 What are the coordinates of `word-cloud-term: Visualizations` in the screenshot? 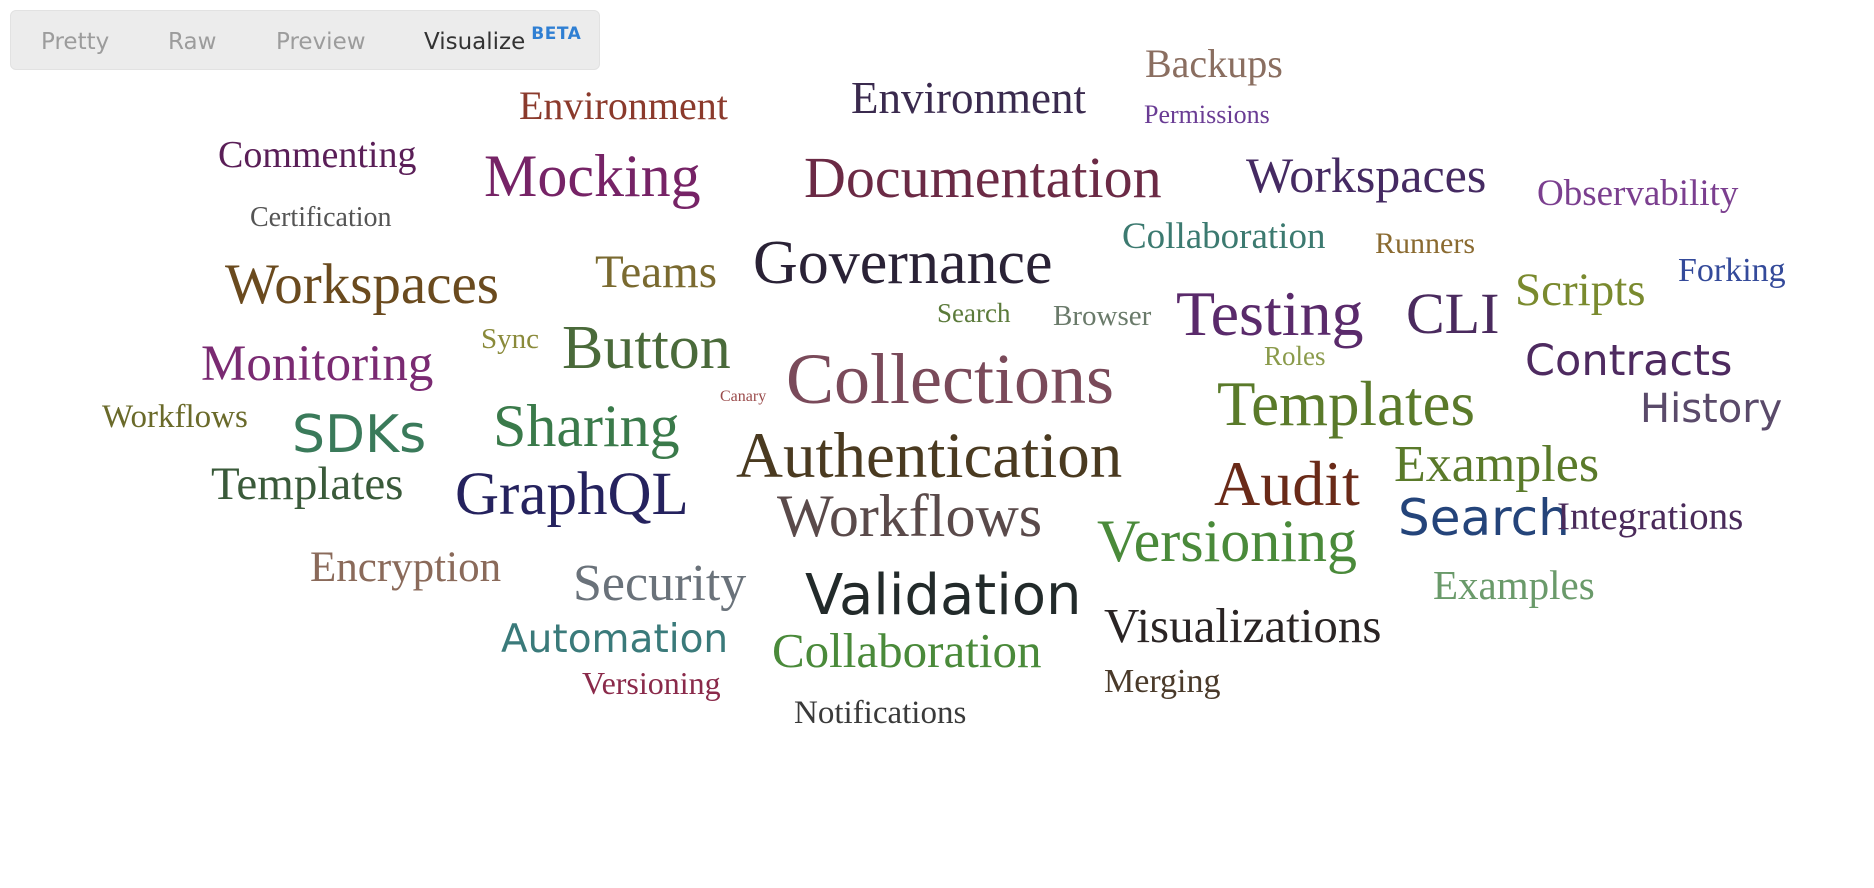 It's located at (1243, 625).